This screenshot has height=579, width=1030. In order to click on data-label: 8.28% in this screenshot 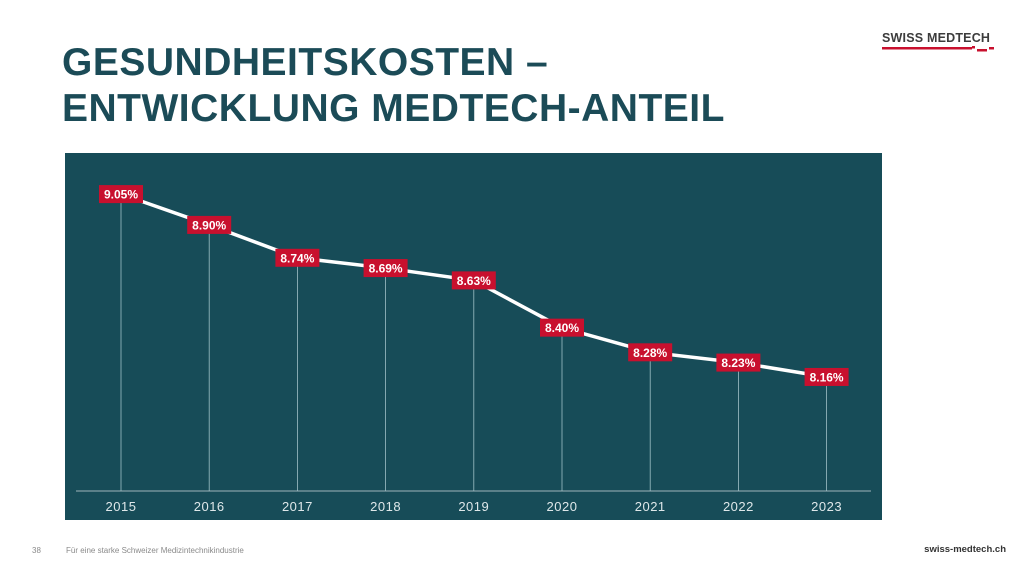, I will do `click(650, 353)`.